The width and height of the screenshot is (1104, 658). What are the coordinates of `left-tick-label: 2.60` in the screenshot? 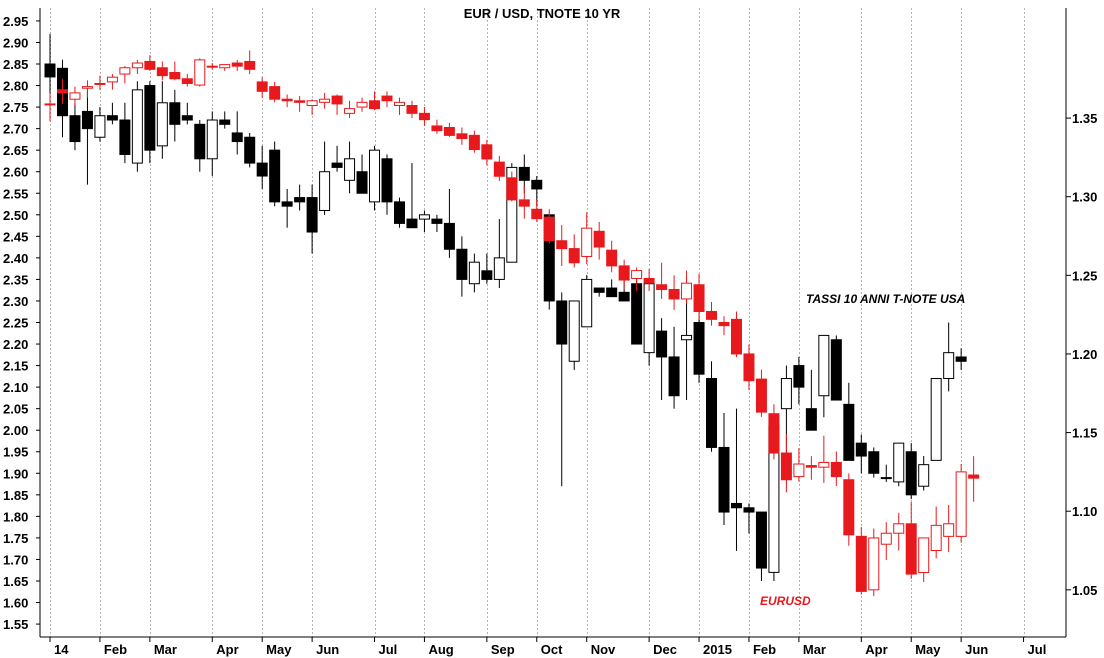 It's located at (15, 172).